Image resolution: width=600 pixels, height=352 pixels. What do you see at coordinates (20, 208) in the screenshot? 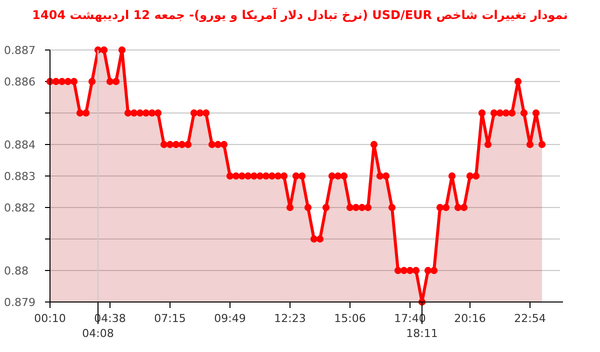
I see `y-tick-label: 0.882` at bounding box center [20, 208].